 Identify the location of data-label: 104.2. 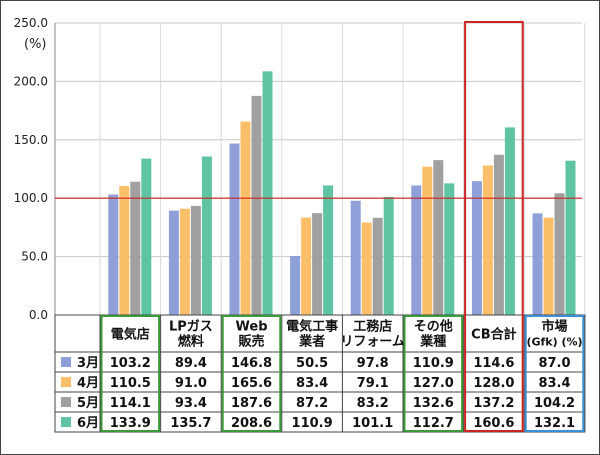
(554, 403).